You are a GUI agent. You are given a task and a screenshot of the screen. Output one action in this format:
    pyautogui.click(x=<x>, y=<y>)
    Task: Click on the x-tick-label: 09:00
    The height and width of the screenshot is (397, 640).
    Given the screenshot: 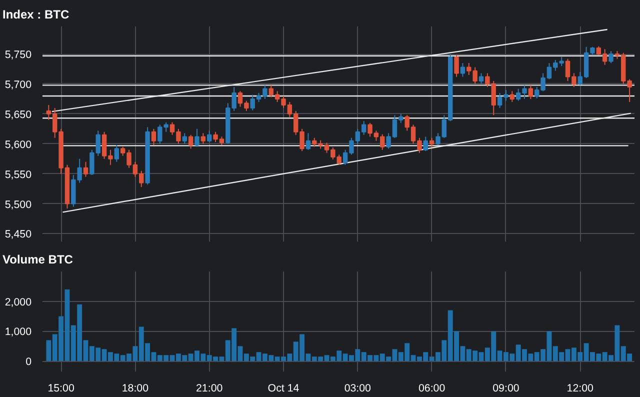 What is the action you would take?
    pyautogui.click(x=506, y=388)
    